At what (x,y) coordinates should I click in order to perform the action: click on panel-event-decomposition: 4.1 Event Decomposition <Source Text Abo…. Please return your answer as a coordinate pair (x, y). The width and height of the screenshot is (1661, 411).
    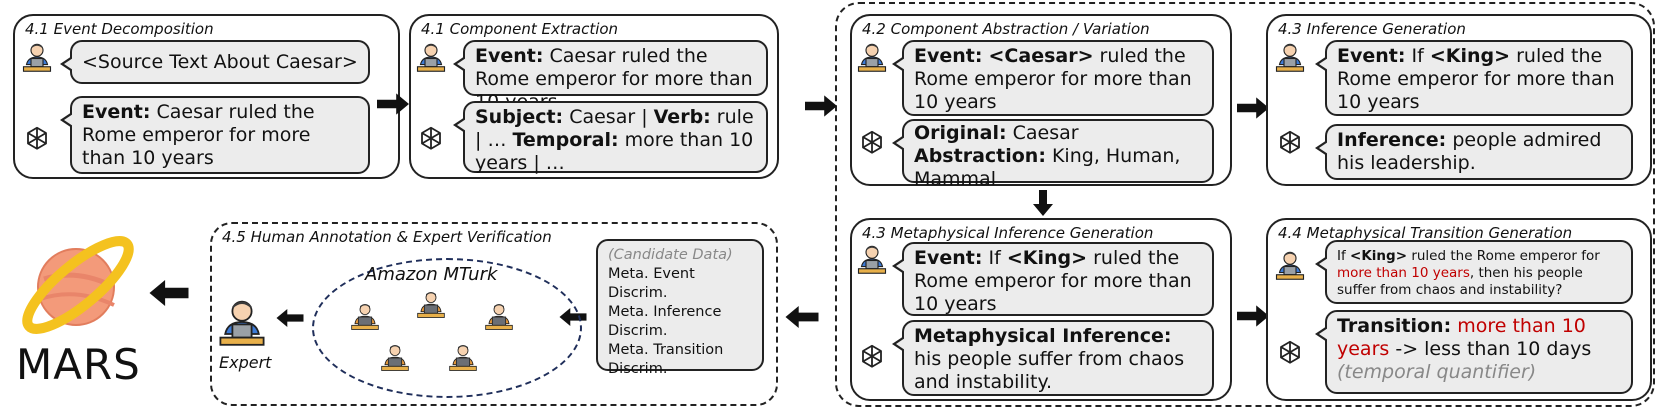
    Looking at the image, I should click on (206, 96).